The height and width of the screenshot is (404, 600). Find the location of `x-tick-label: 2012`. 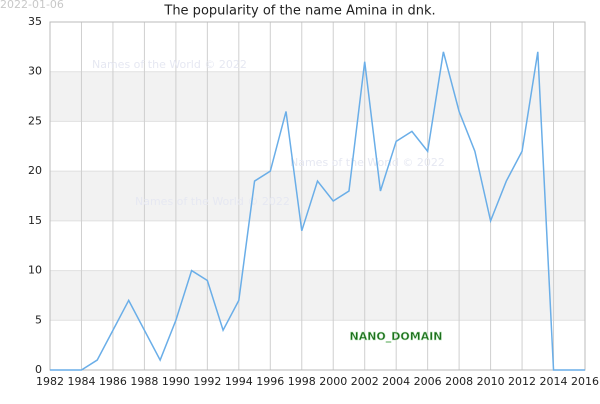

x-tick-label: 2012 is located at coordinates (522, 381).